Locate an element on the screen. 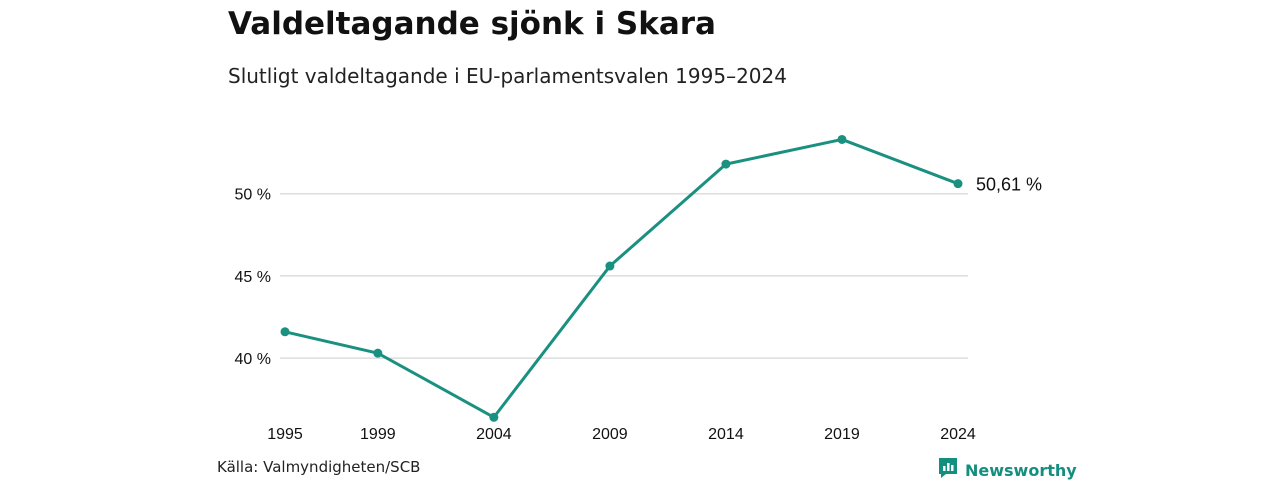 The width and height of the screenshot is (1280, 484). chart-title: Valdeltagande sjönk i Skara is located at coordinates (472, 24).